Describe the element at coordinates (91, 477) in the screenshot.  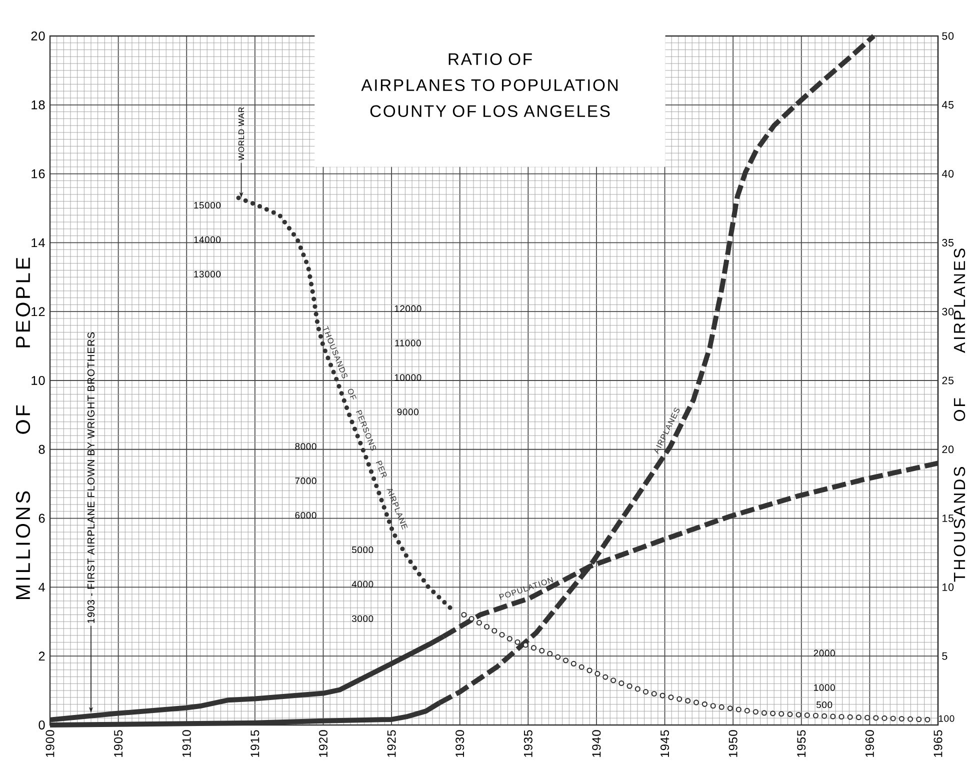
I see `annotation: 1903 - FIRST AIRPLANE FLOWN BY WRIGHT BROTHERS` at that location.